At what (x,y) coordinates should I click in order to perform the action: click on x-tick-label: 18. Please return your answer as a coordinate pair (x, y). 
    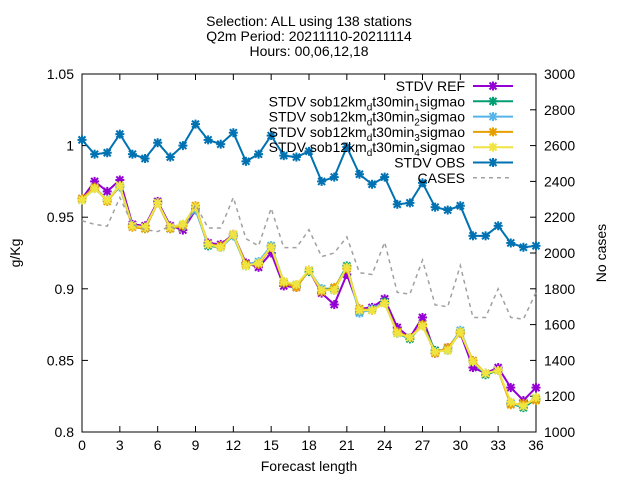
    Looking at the image, I should click on (309, 445).